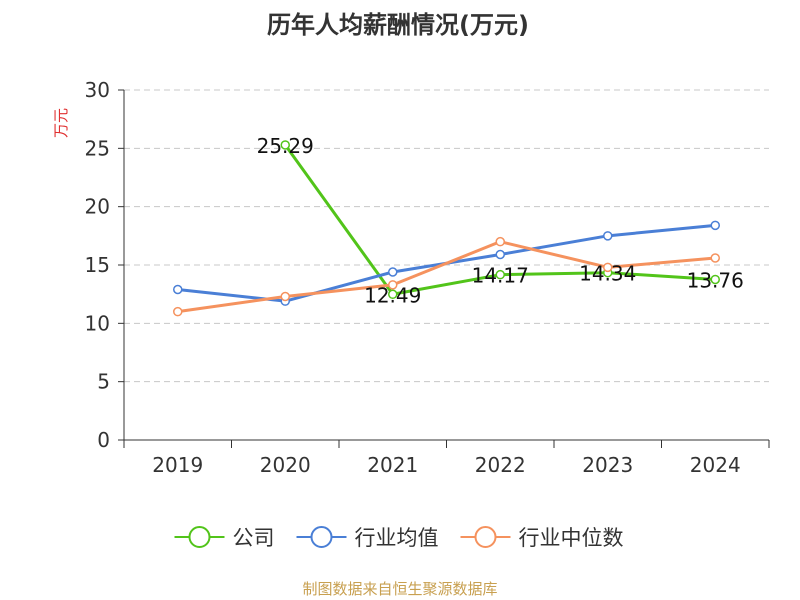  What do you see at coordinates (399, 589) in the screenshot?
I see `source-note: 制图数据来自恒生聚源数据库` at bounding box center [399, 589].